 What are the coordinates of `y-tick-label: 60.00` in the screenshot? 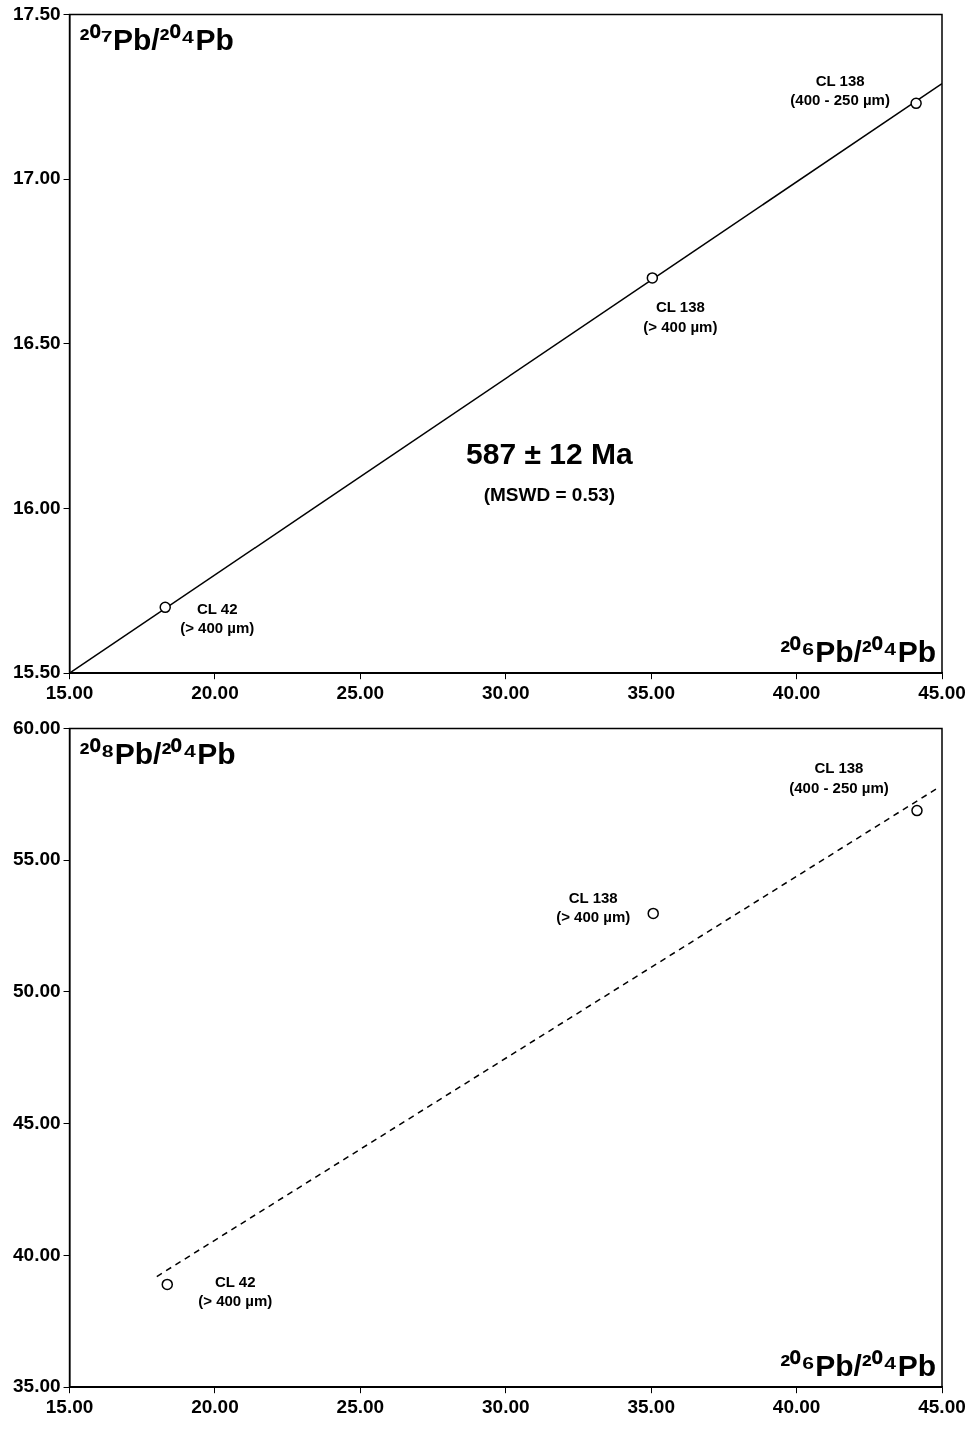 It's located at (37, 727).